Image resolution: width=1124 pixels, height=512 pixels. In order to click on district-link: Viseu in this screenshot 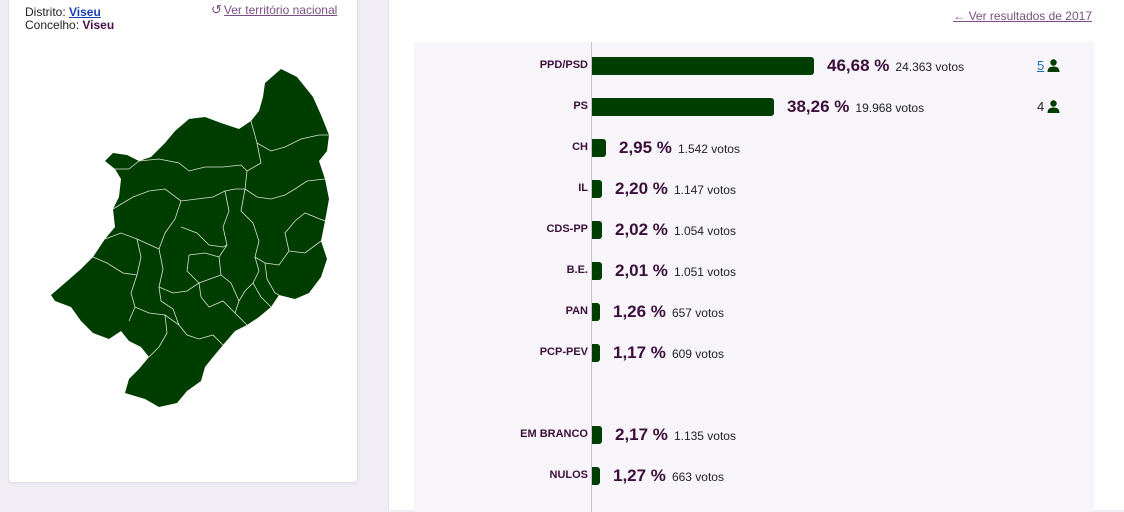, I will do `click(85, 12)`.